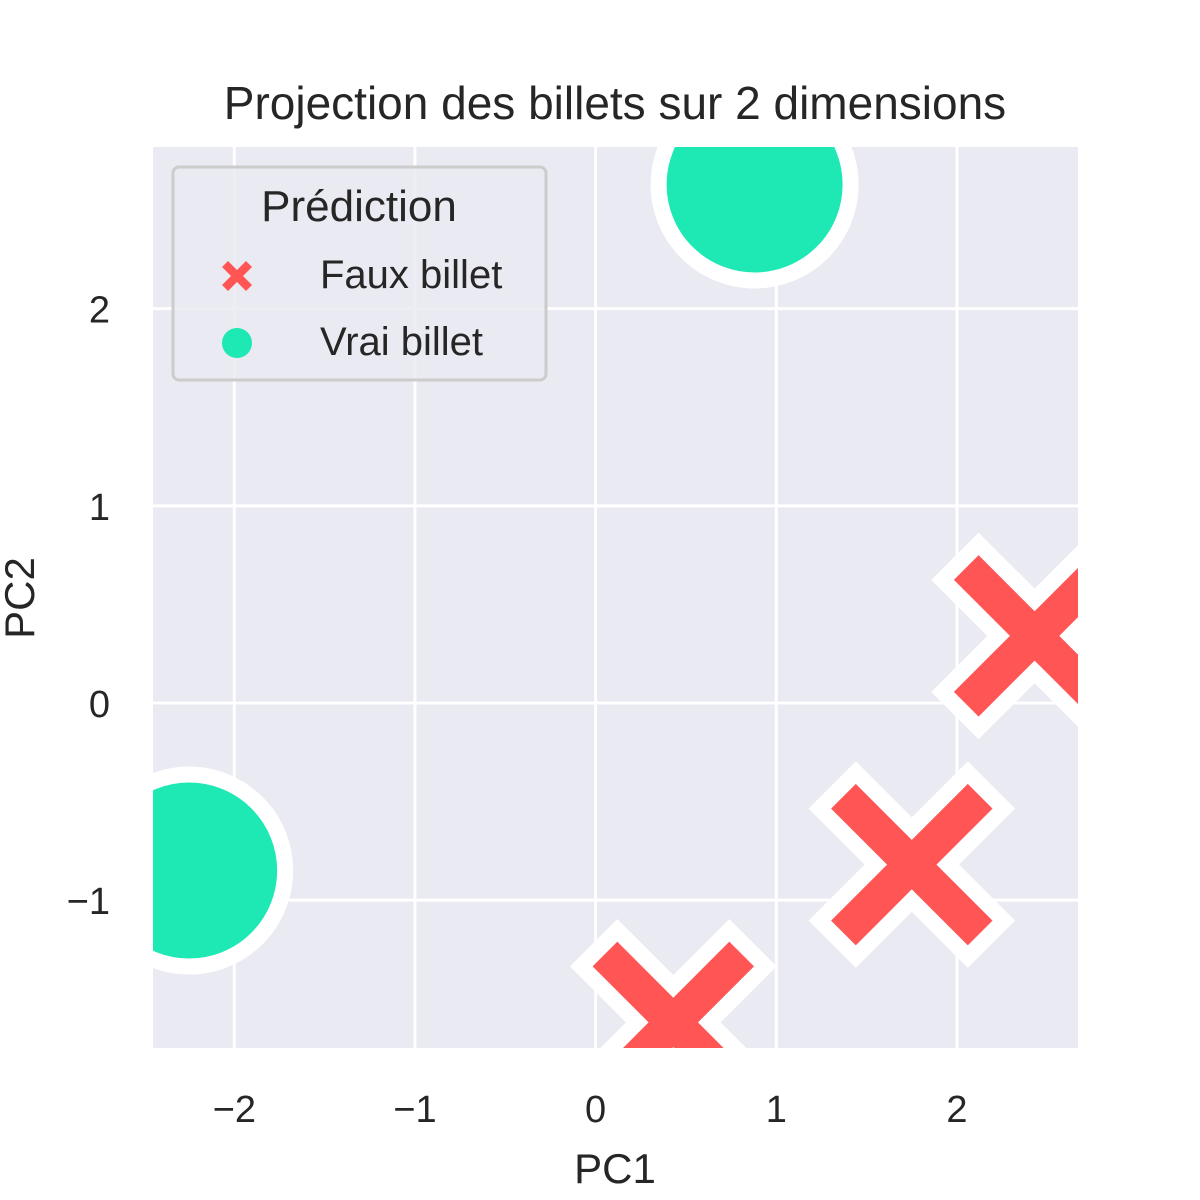  Describe the element at coordinates (595, 1110) in the screenshot. I see `x-tick-label: 0` at that location.